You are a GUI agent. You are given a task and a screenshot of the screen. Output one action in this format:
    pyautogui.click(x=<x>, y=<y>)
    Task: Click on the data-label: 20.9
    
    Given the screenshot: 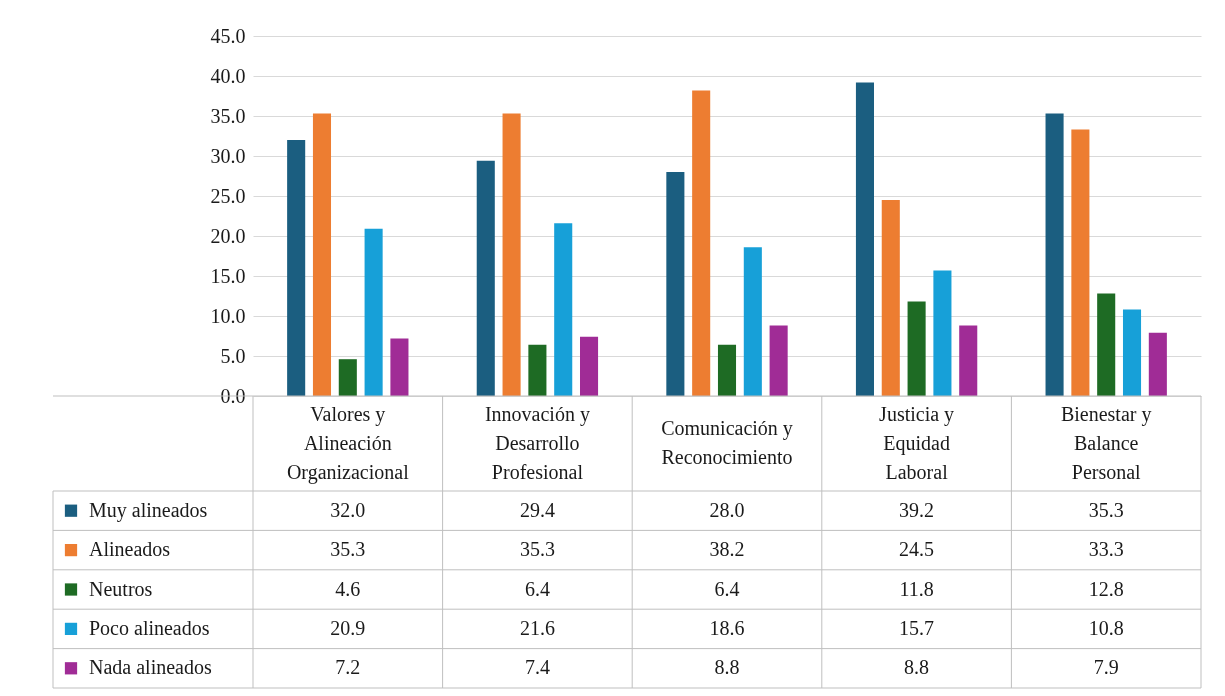 What is the action you would take?
    pyautogui.click(x=348, y=627)
    